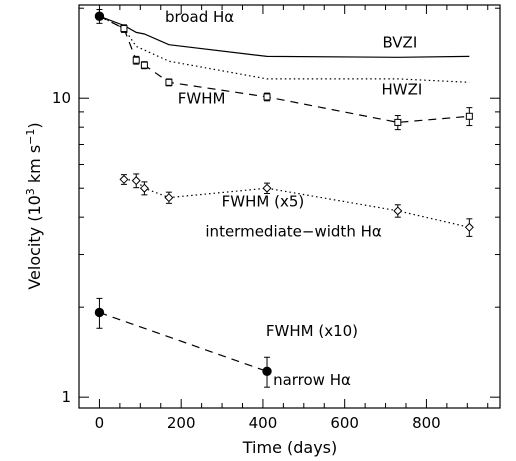  Describe the element at coordinates (61, 98) in the screenshot. I see `y-tick-label: 10` at that location.